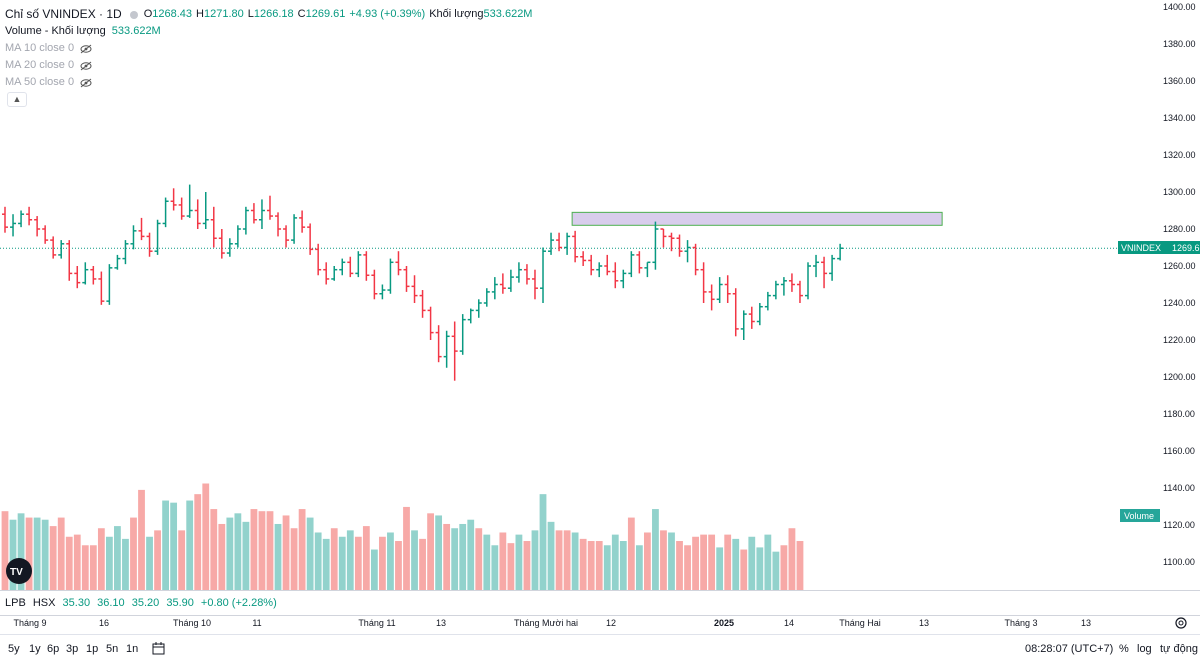  What do you see at coordinates (136, 31) in the screenshot?
I see `volume-study-value: 533.622M` at bounding box center [136, 31].